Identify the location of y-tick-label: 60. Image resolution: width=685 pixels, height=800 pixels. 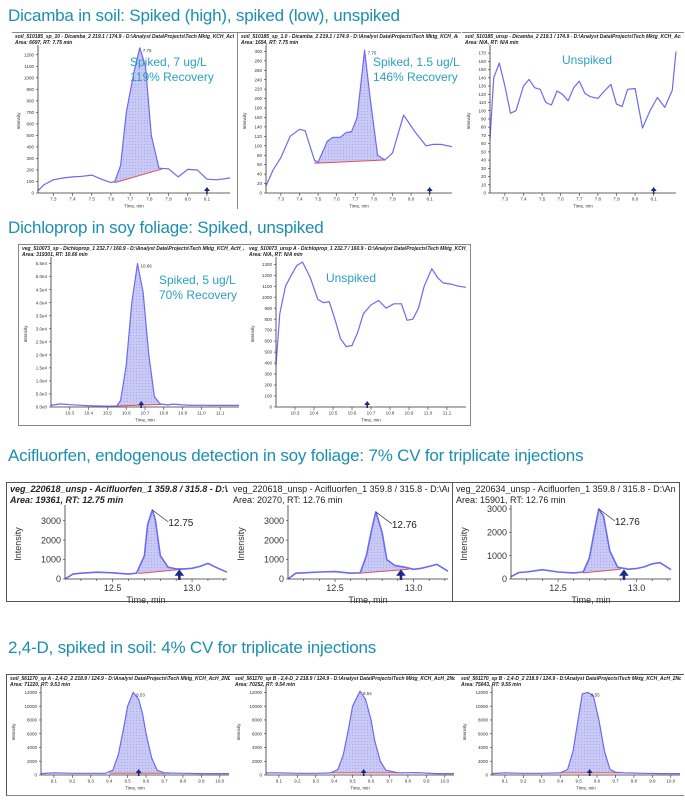
(260, 164).